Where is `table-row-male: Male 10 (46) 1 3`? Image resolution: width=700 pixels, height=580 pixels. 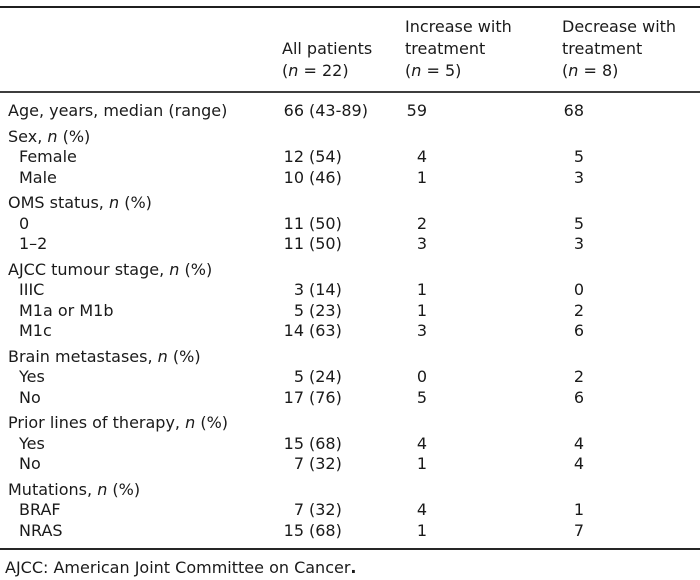
table-row-male: Male 10 (46) 1 3 is located at coordinates (350, 178).